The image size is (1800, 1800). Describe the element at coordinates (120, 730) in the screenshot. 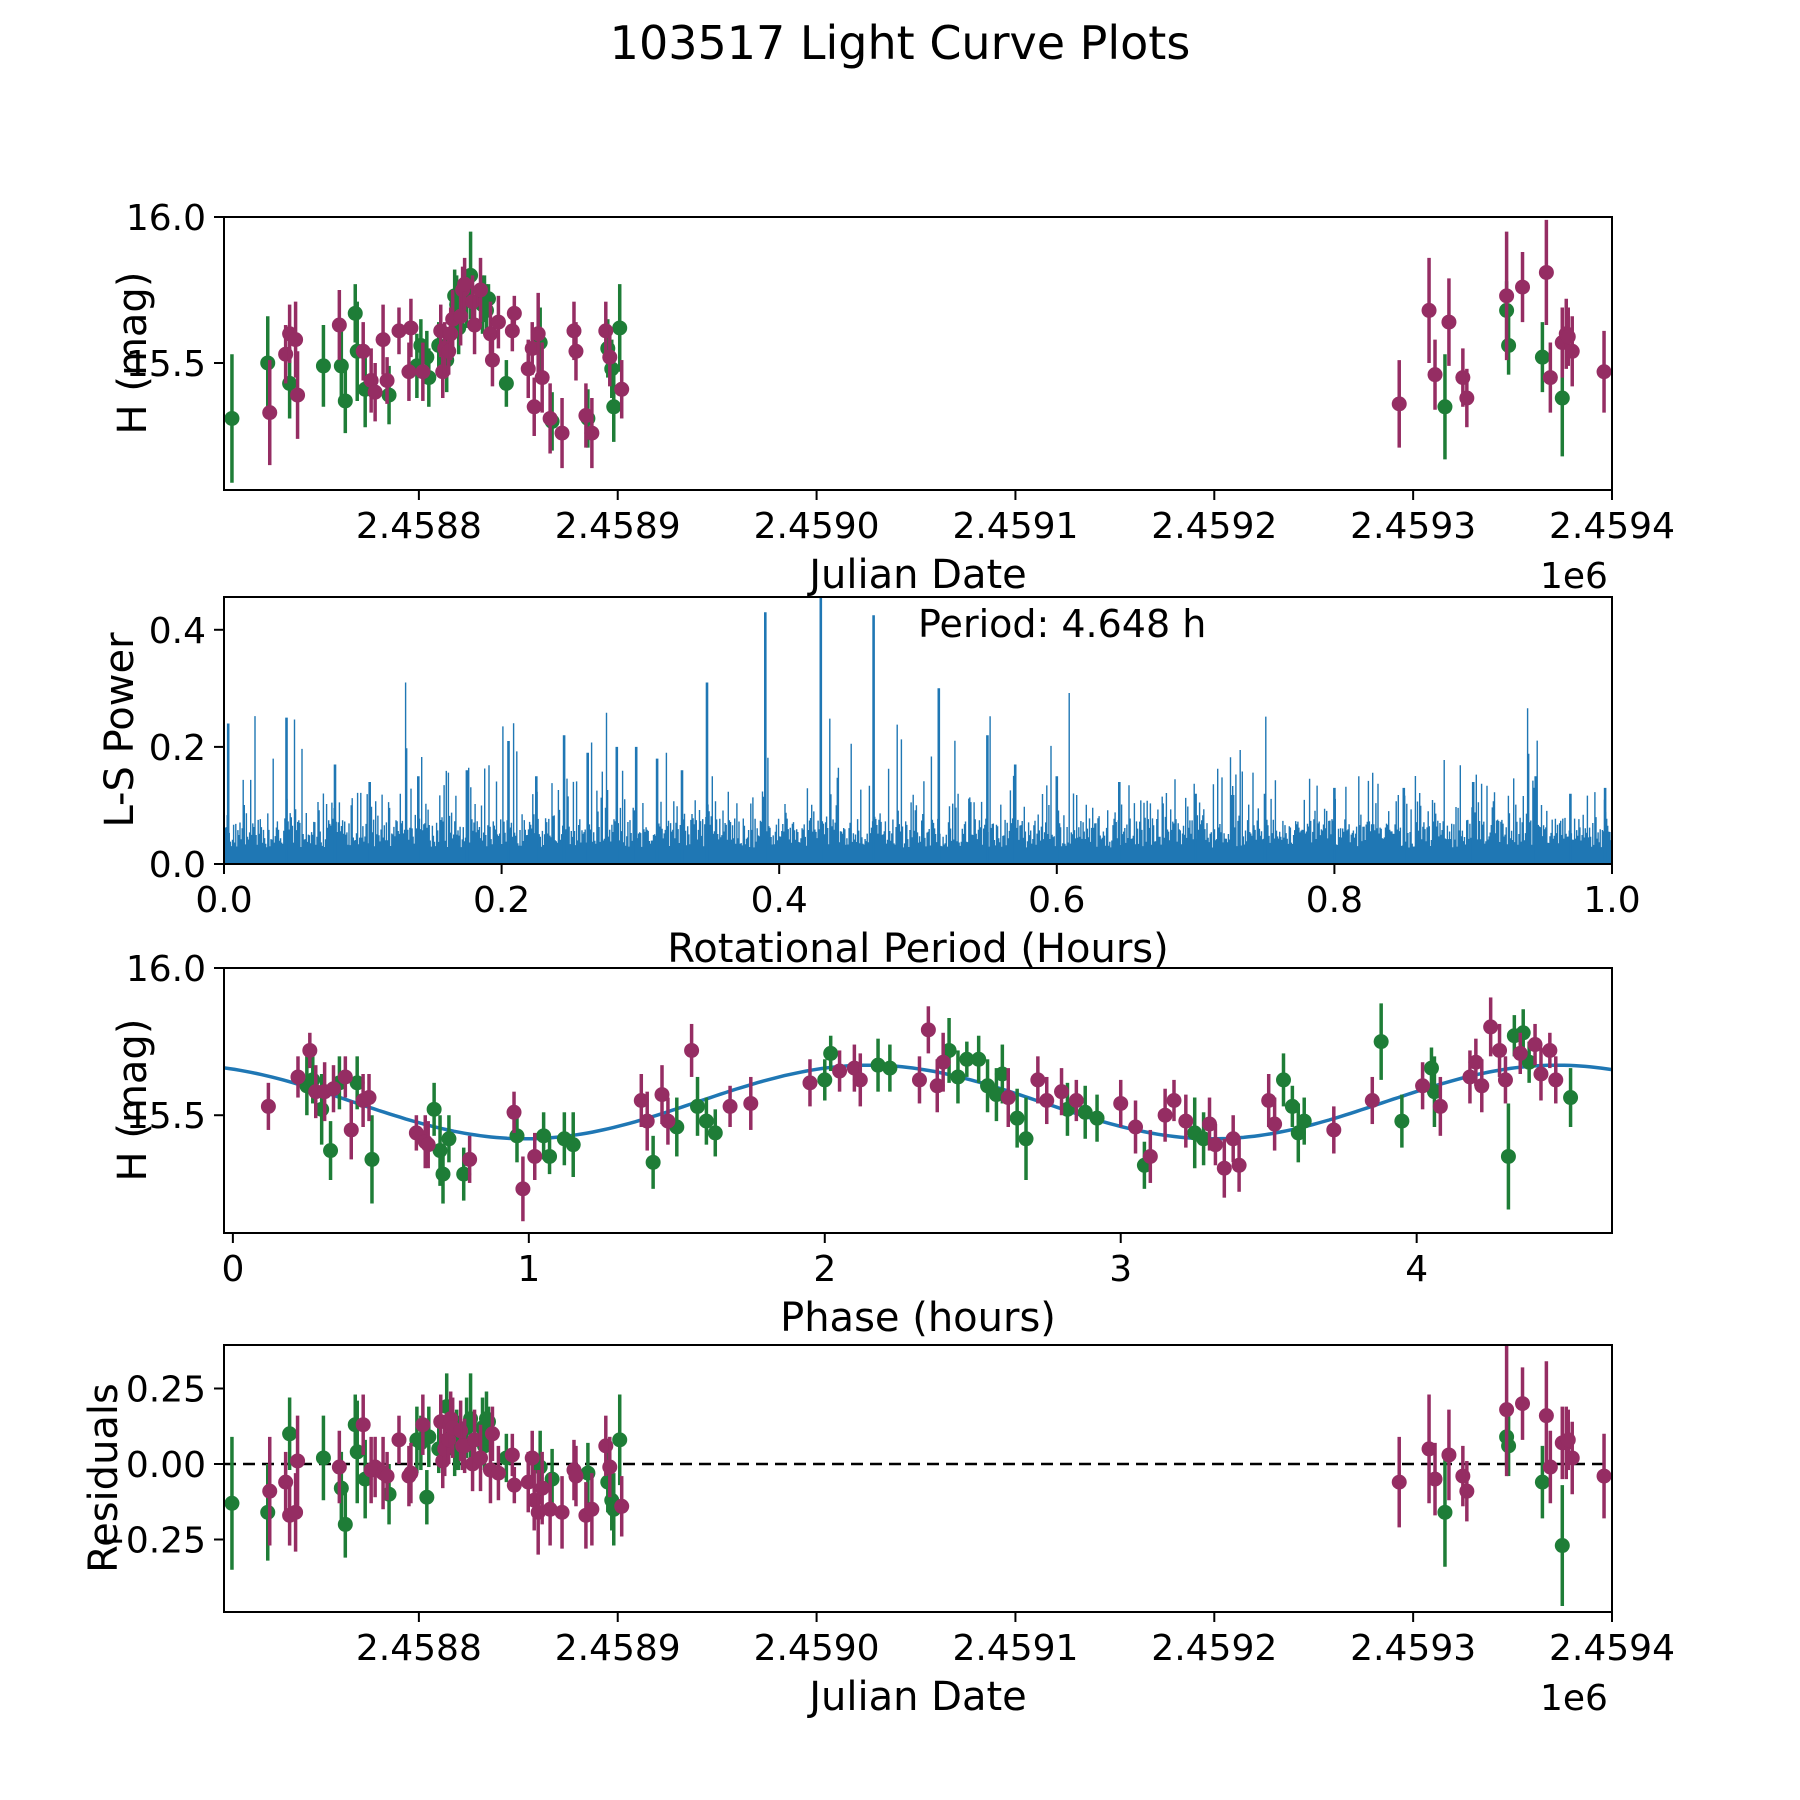

I see `p2-ylabel: L-S Power` at that location.